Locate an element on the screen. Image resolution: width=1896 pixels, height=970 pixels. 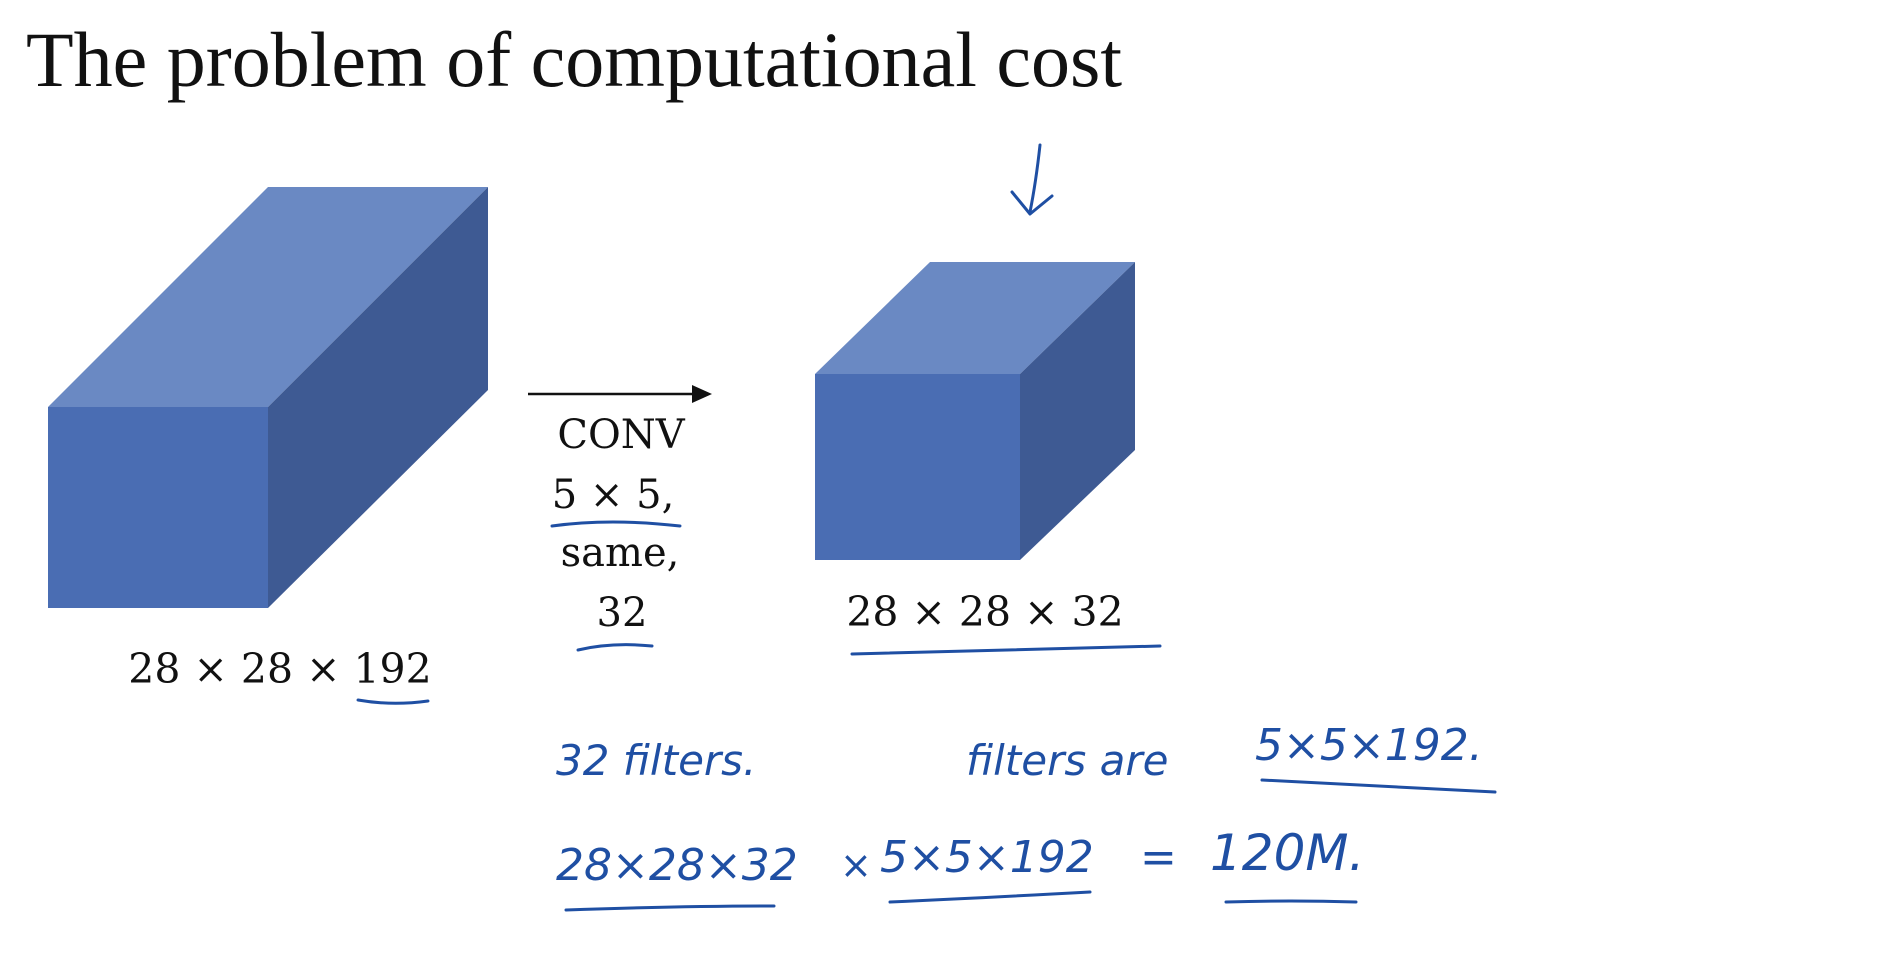
output-volume-box is located at coordinates (975, 411).